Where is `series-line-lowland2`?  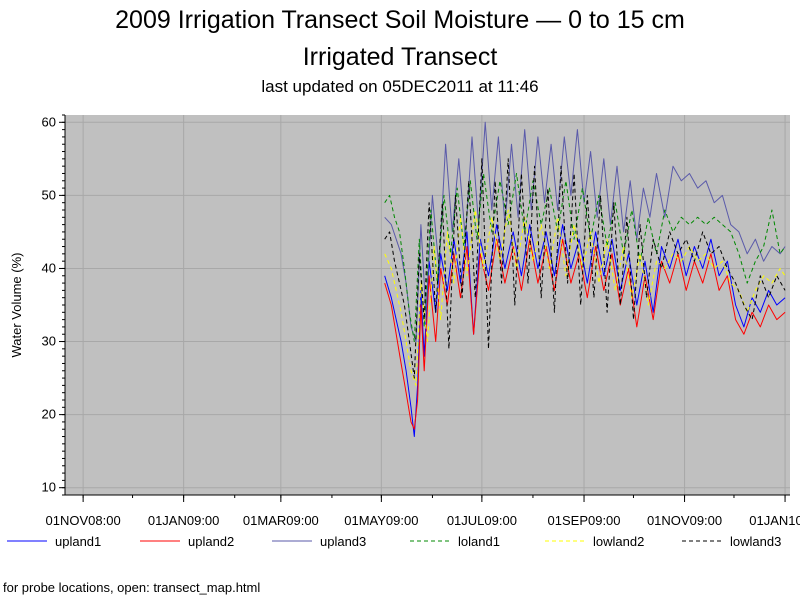 series-line-lowland2 is located at coordinates (585, 297).